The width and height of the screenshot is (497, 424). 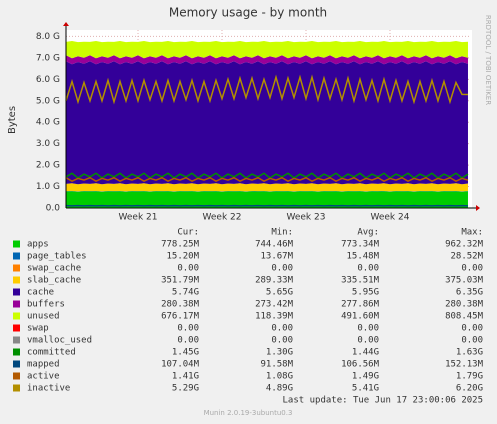 What do you see at coordinates (54, 269) in the screenshot?
I see `legend-label: swap_cache` at bounding box center [54, 269].